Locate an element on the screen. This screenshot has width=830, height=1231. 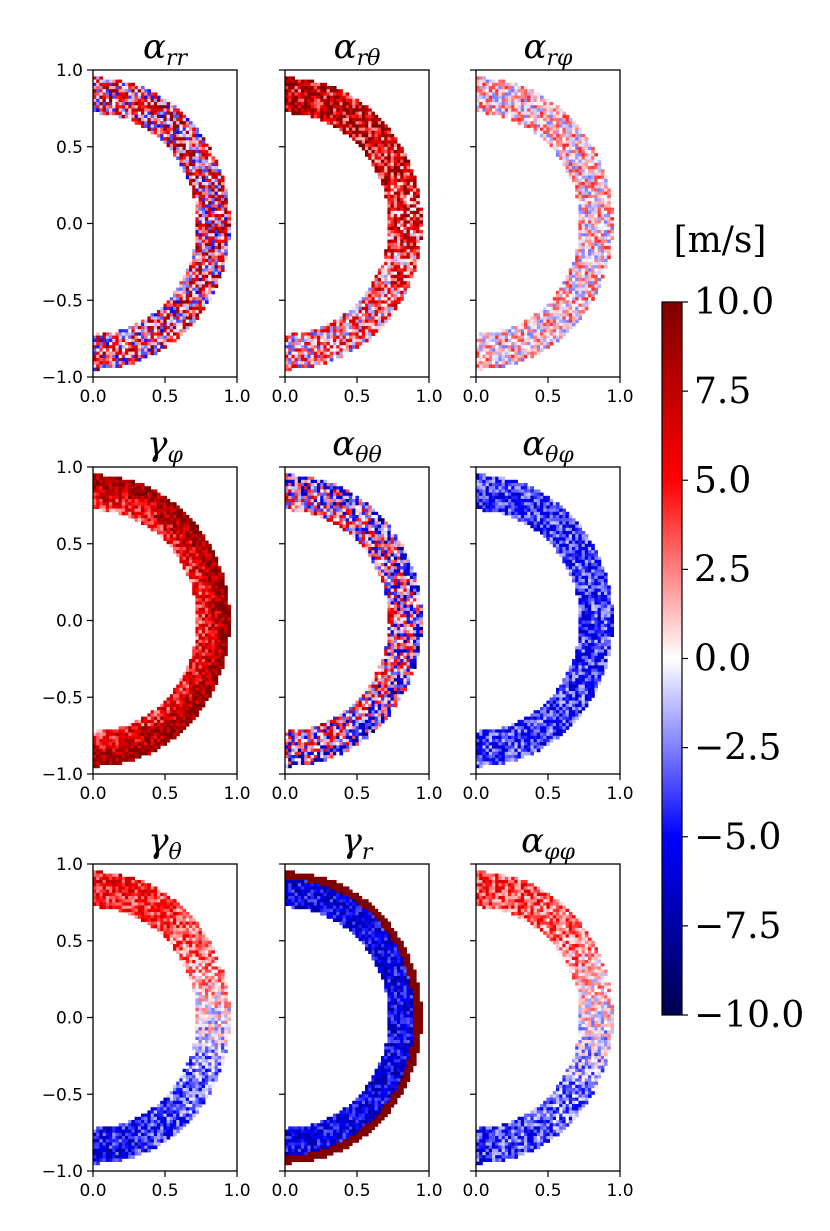
colorbar: [m/s] 10.0 7.5 5.0 2.5 0.0 −2.5 −5.0 −7.5 −10.0 is located at coordinates (732, 628).